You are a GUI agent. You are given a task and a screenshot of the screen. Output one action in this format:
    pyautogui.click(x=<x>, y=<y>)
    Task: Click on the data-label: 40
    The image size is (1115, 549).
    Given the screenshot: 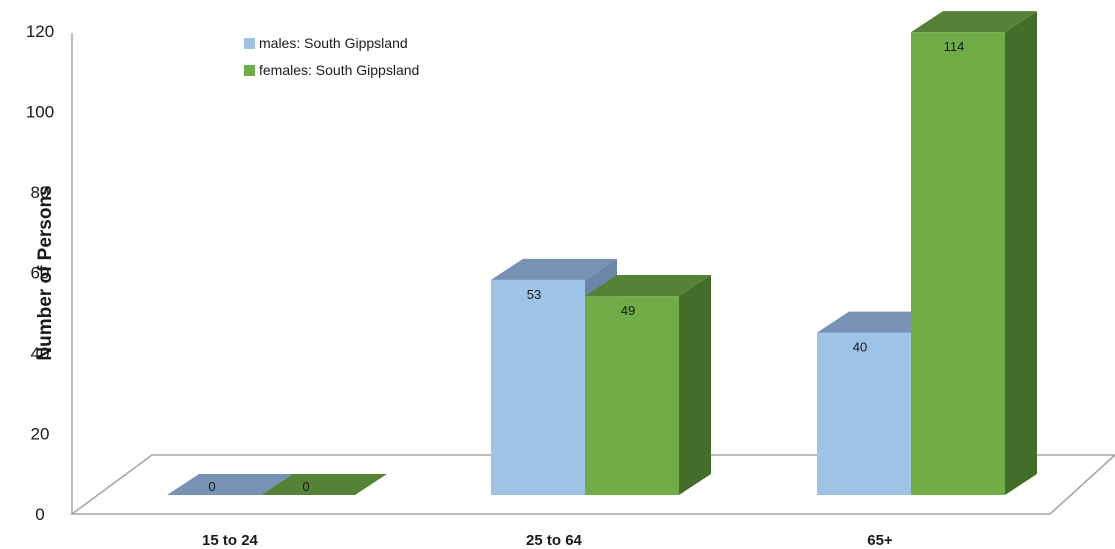 What is the action you would take?
    pyautogui.click(x=860, y=347)
    